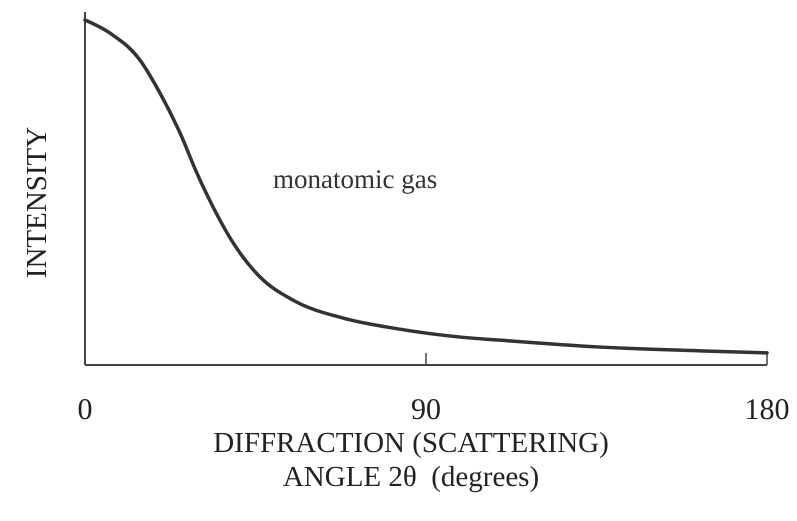 The height and width of the screenshot is (521, 797). What do you see at coordinates (411, 460) in the screenshot?
I see `x-axis-title: DIFFRACTION (SCATTERING) ANGLE 2θ (degrees)` at bounding box center [411, 460].